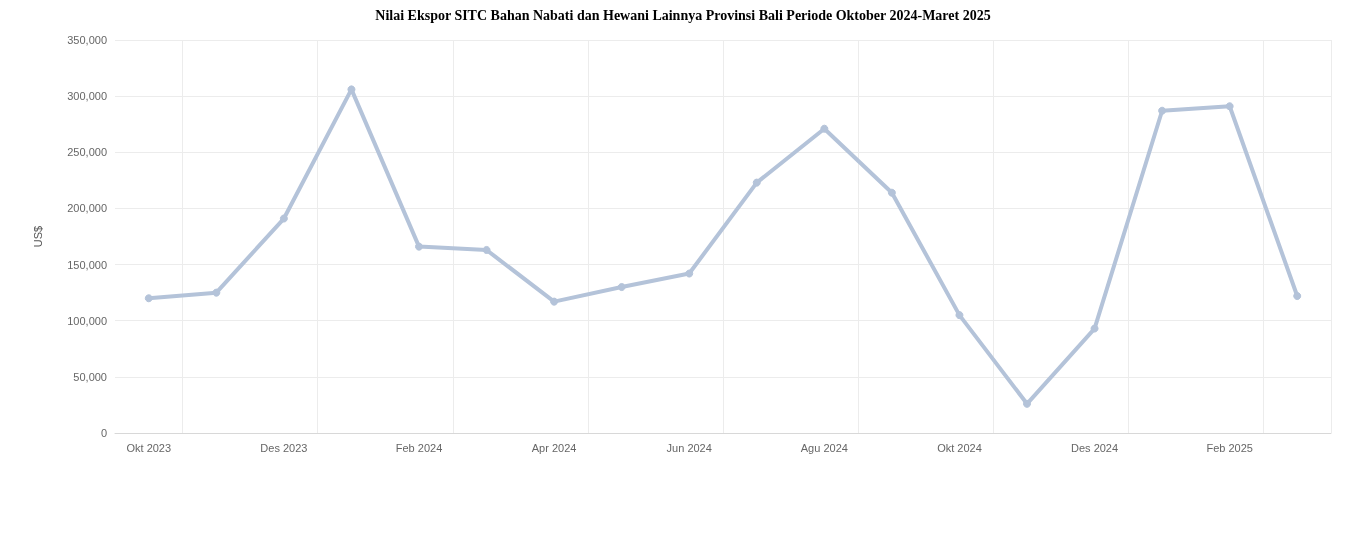  What do you see at coordinates (284, 447) in the screenshot?
I see `x-tick-label: Des 2023` at bounding box center [284, 447].